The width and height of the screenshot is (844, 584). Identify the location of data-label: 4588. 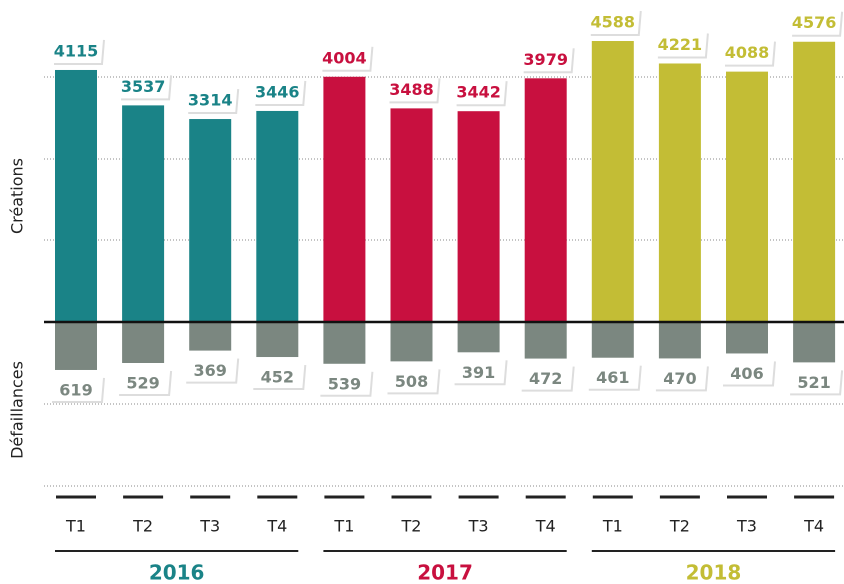
(613, 22).